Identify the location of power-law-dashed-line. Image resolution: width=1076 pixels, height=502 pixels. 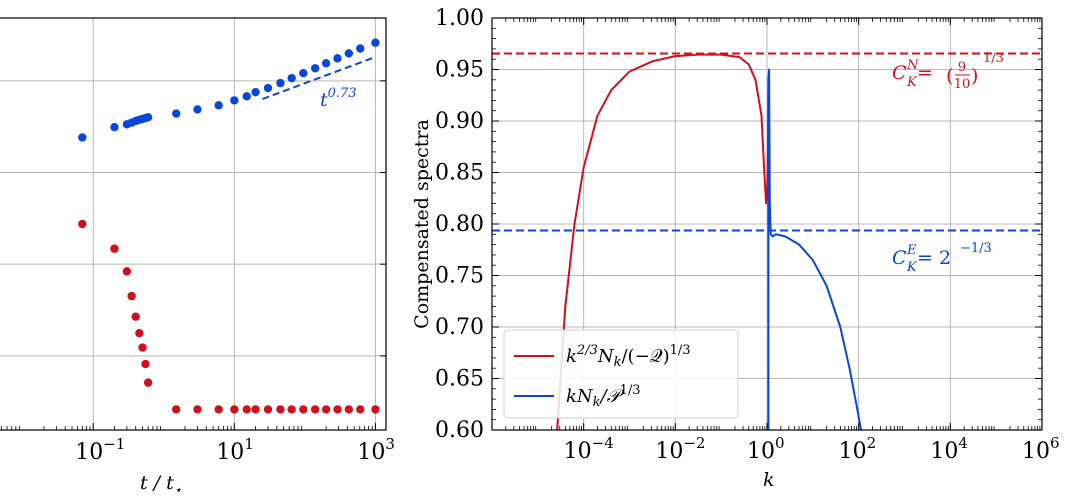
(319, 78).